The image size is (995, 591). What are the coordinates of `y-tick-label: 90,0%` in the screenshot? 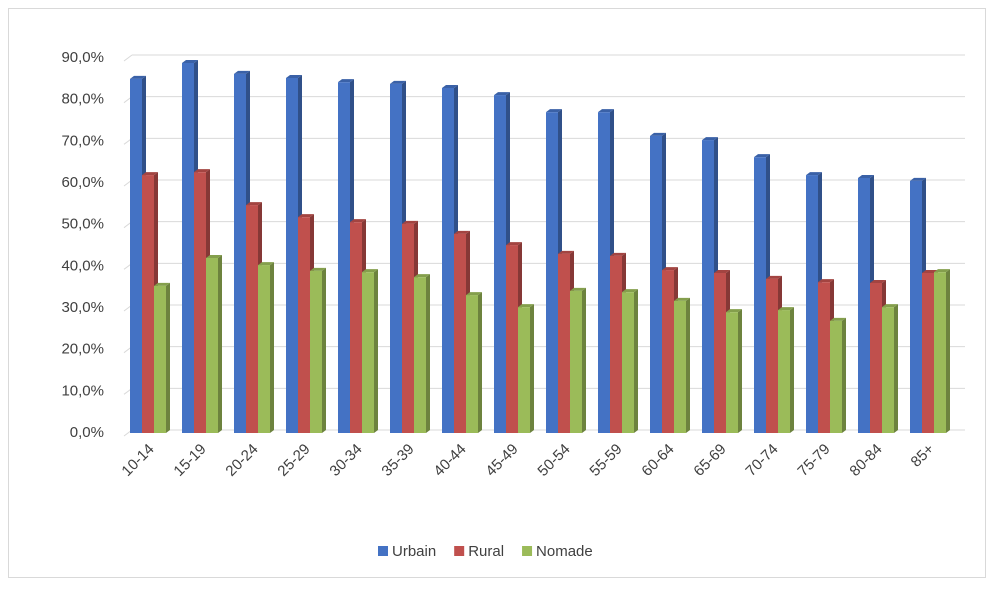 It's located at (82, 57).